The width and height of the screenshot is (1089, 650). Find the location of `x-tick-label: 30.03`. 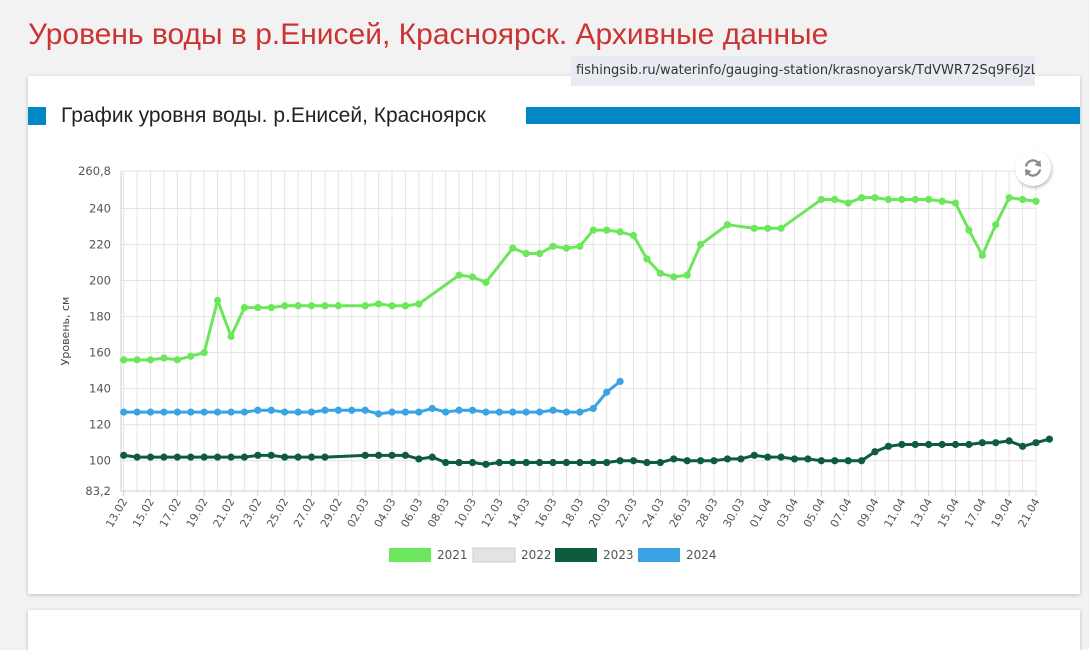

x-tick-label: 30.03 is located at coordinates (733, 513).